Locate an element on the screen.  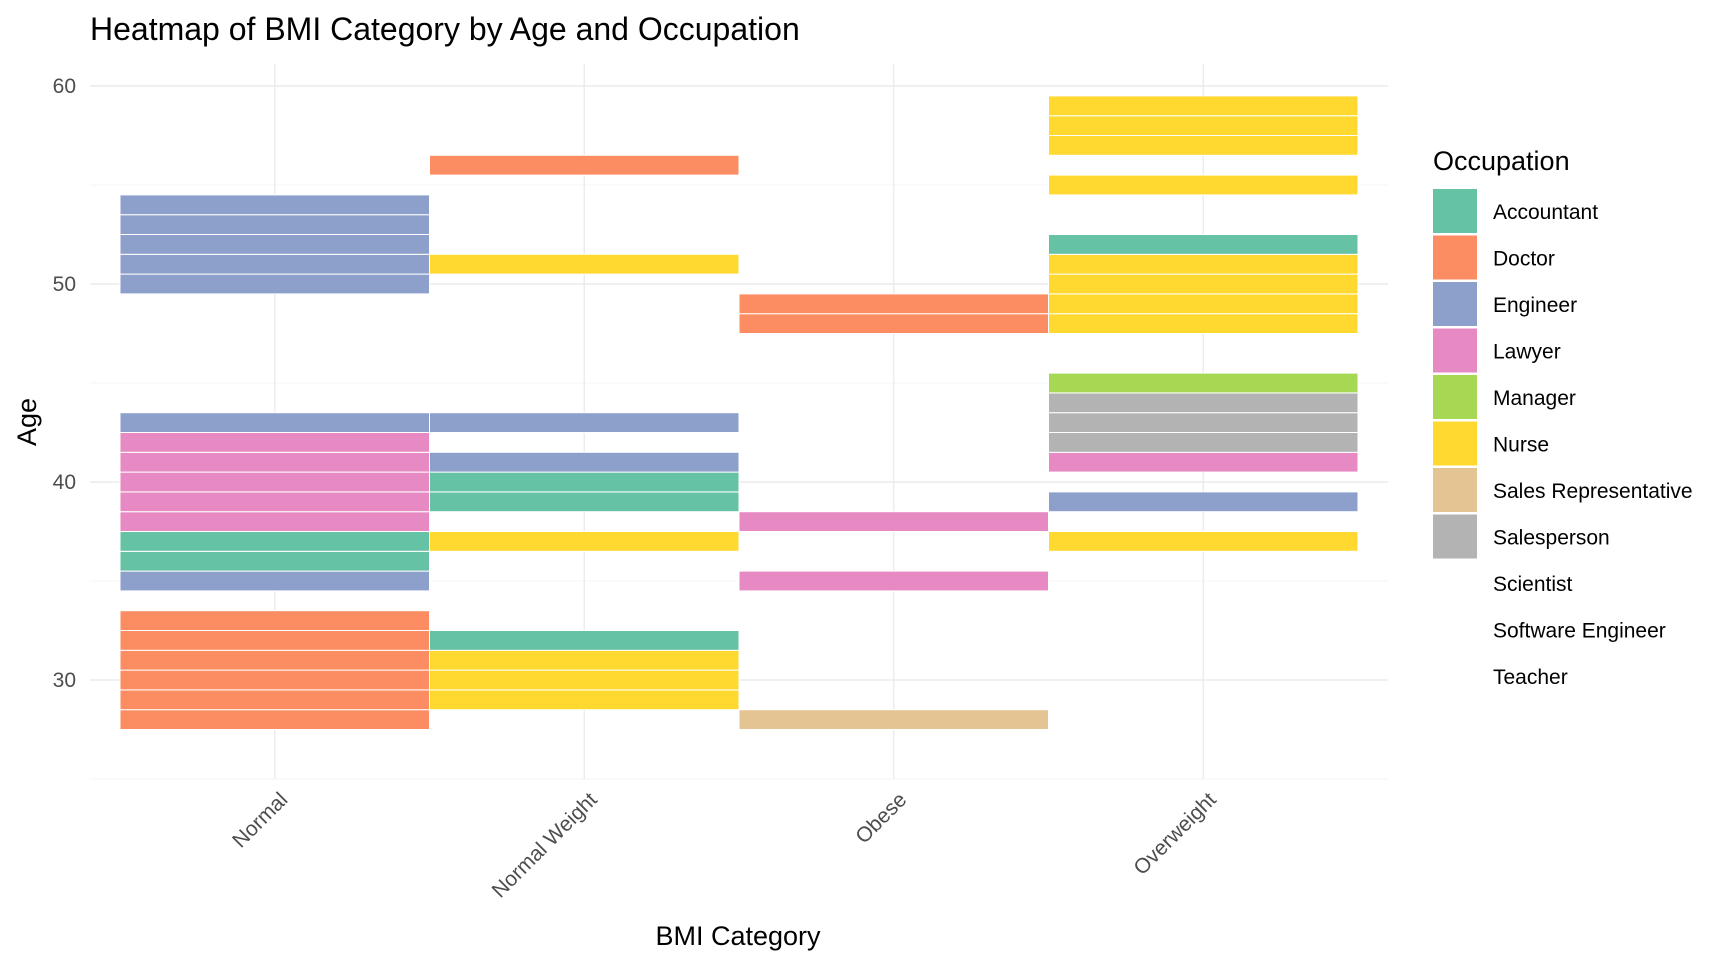
y-tick-label: 50 is located at coordinates (64, 284).